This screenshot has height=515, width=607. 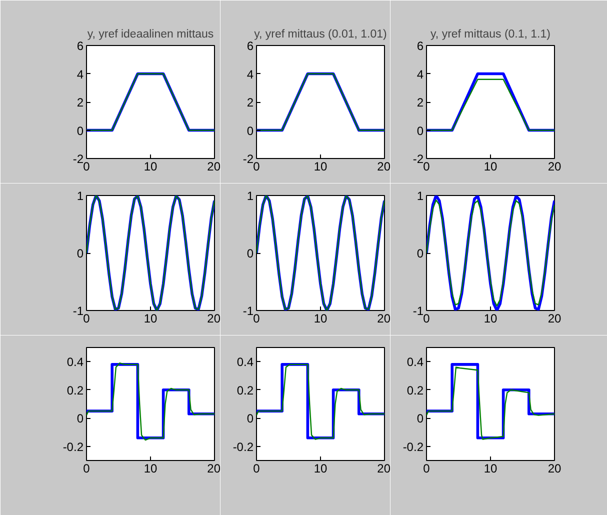 What do you see at coordinates (490, 34) in the screenshot?
I see `chart-title: y, yref mittaus (0.1, 1.1)` at bounding box center [490, 34].